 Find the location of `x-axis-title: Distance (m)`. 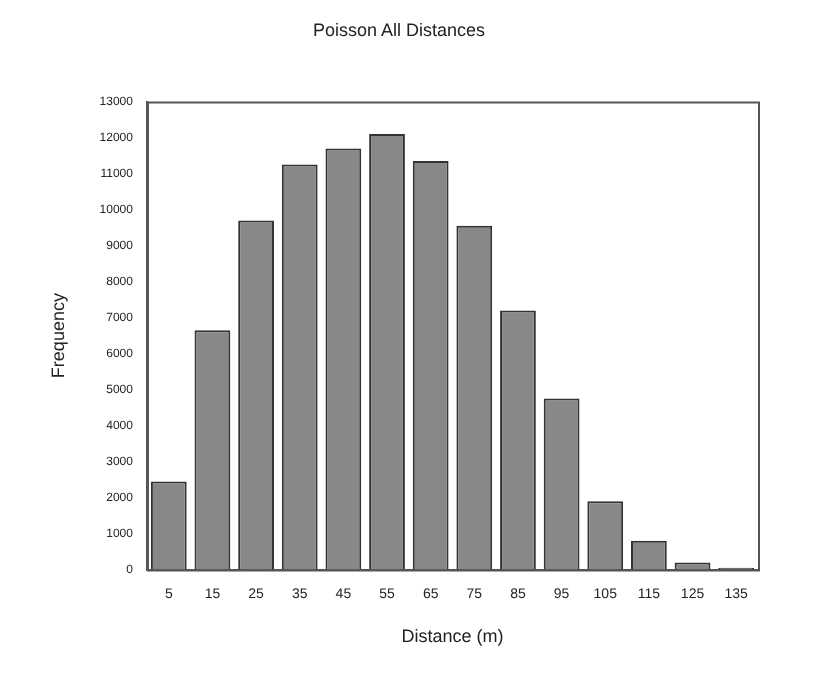

x-axis-title: Distance (m) is located at coordinates (452, 636).